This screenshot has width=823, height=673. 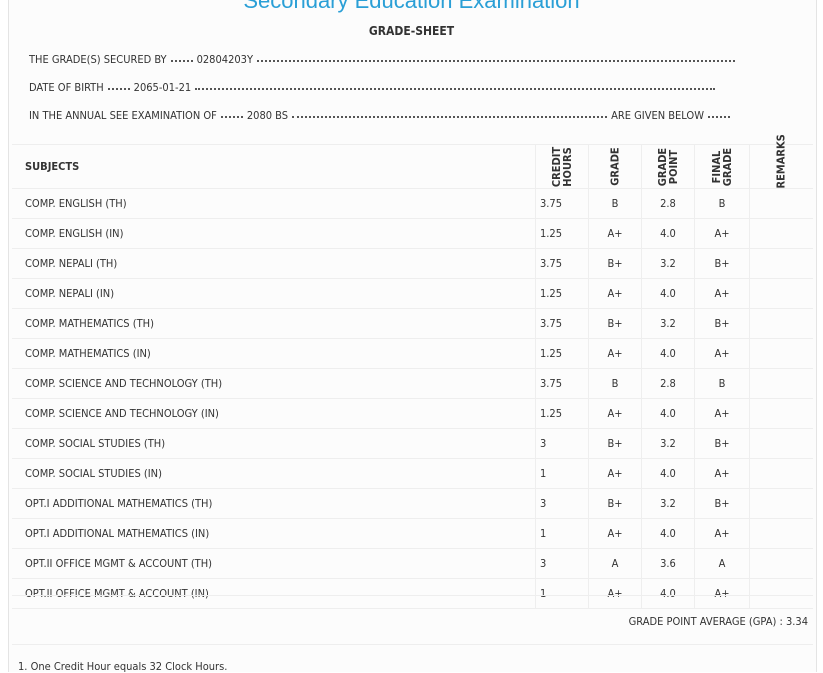 What do you see at coordinates (224, 59) in the screenshot?
I see `info-value: 02804203Y` at bounding box center [224, 59].